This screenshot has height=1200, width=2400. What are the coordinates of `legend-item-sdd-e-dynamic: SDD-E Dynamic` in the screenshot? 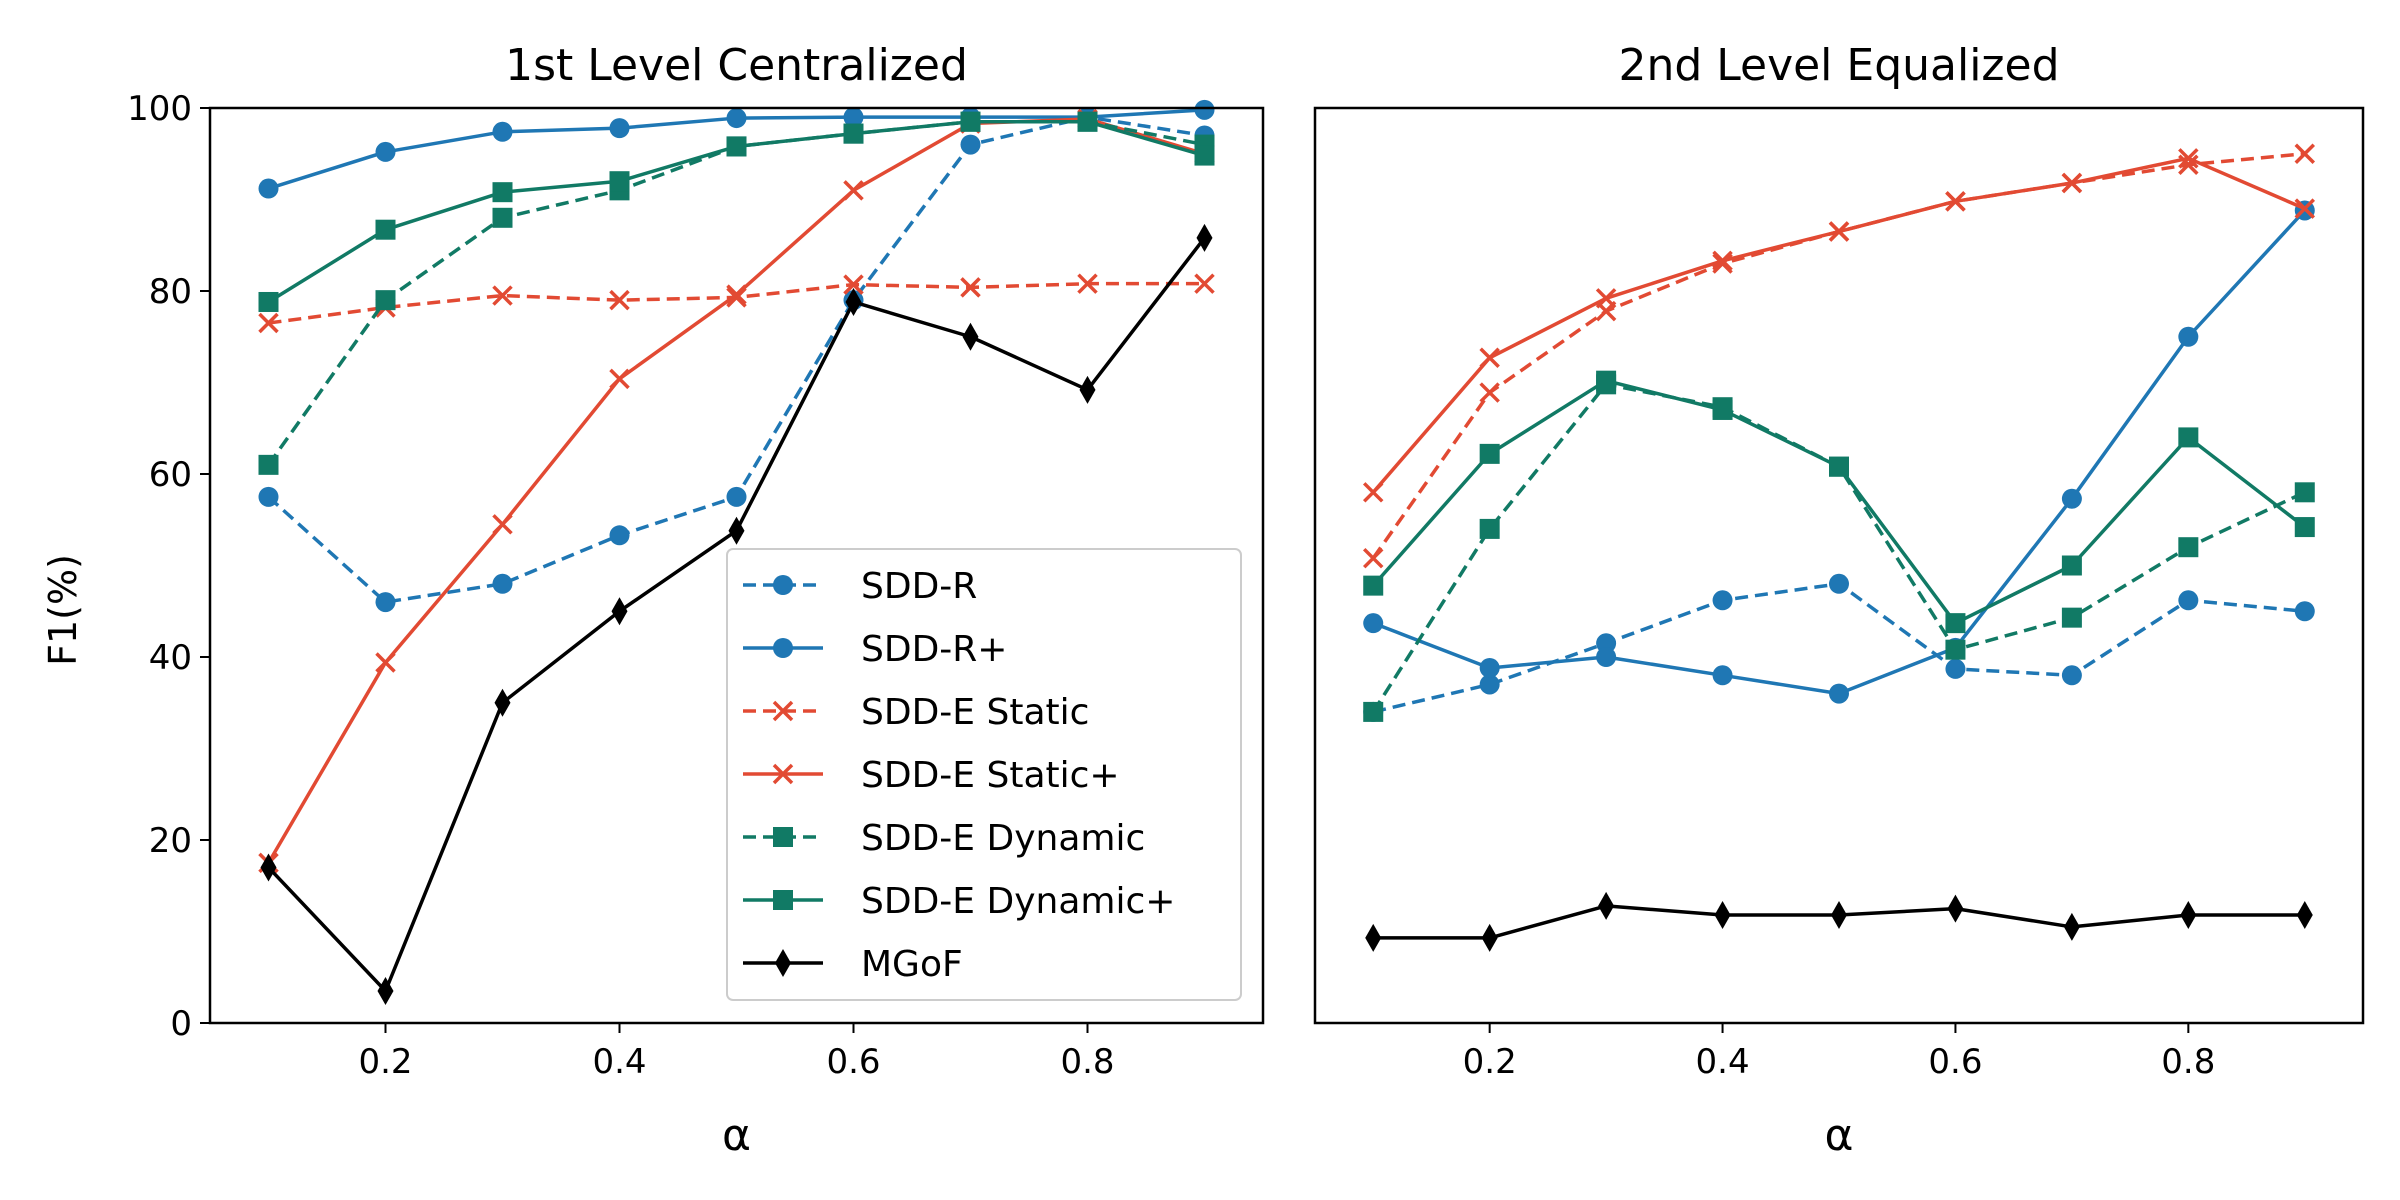 It's located at (944, 838).